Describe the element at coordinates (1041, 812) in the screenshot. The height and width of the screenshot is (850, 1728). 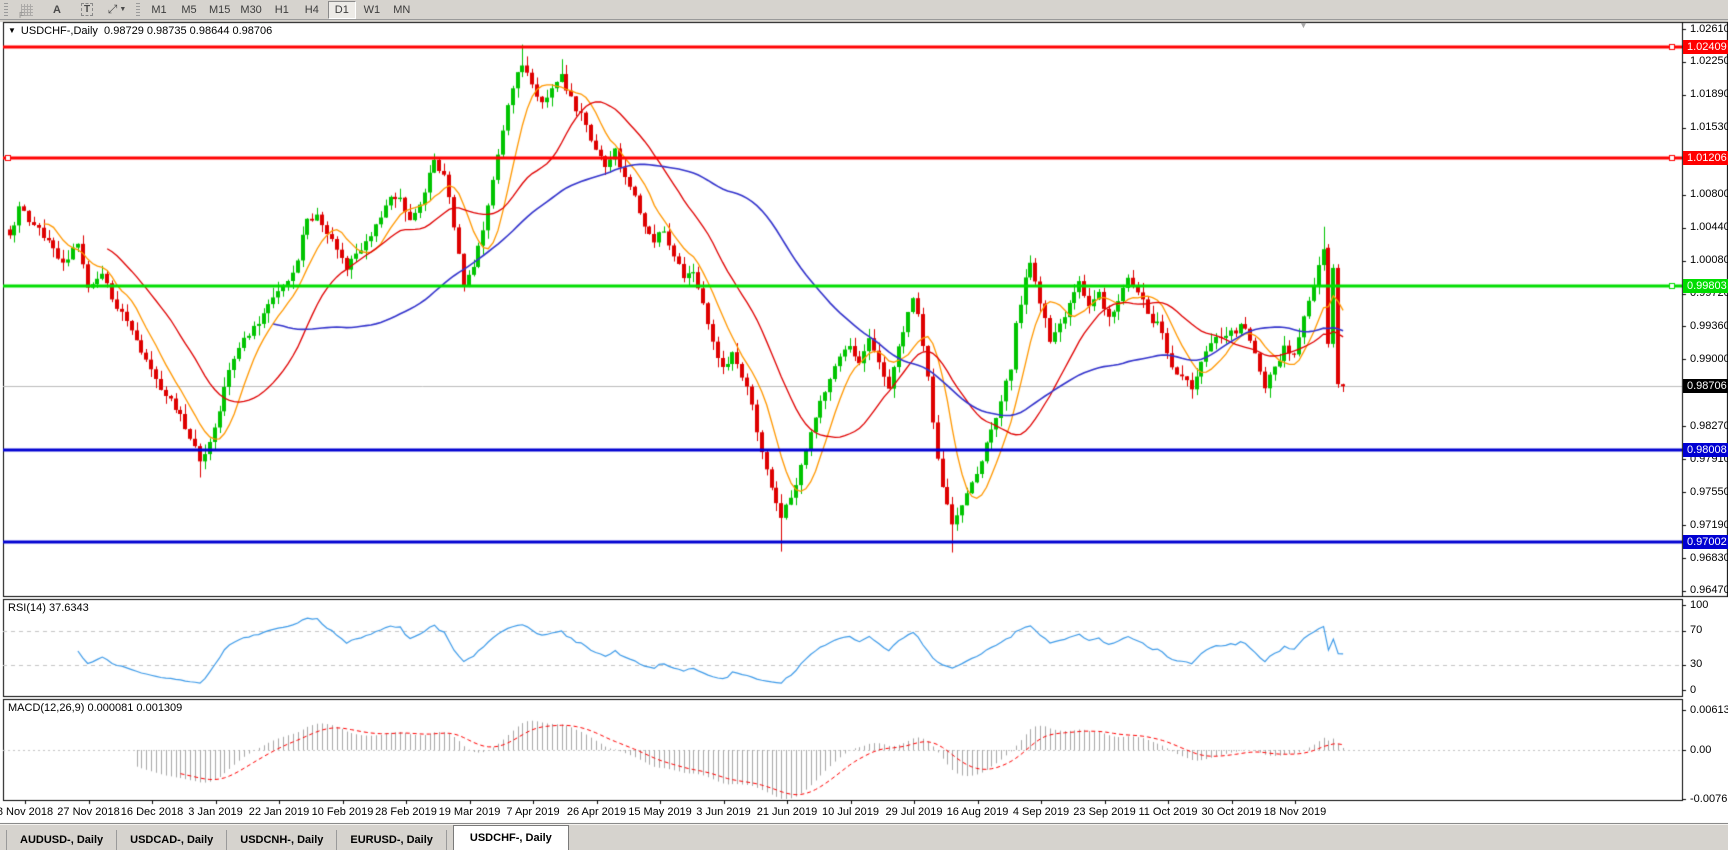
I see `date-tick-label: 4 Sep 2019` at that location.